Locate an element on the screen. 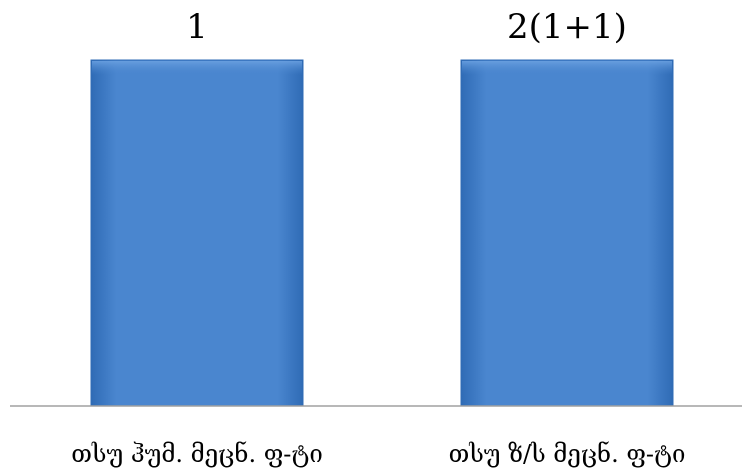 This screenshot has height=470, width=742. bar-2-highlight is located at coordinates (567, 68).